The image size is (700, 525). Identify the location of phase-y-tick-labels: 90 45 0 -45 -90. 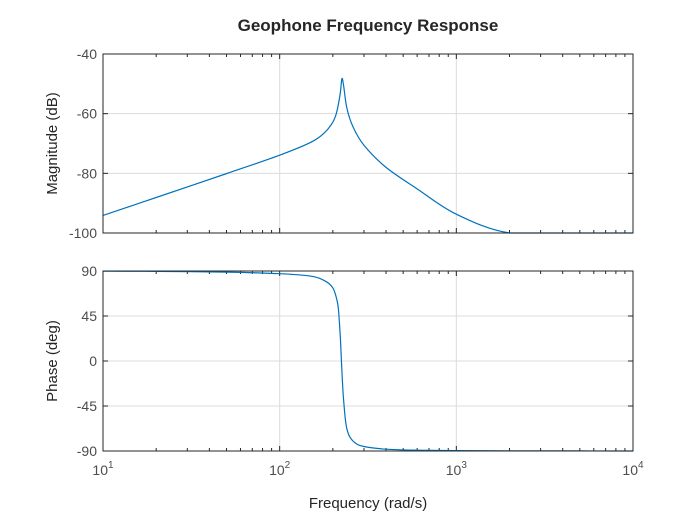
(87, 361).